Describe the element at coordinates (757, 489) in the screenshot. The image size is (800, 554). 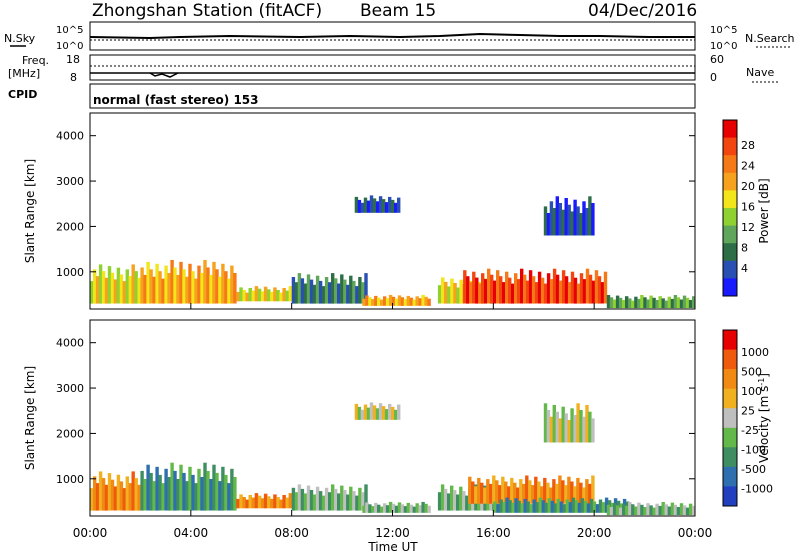
I see `velocity-colorbar-tick: -1000` at that location.